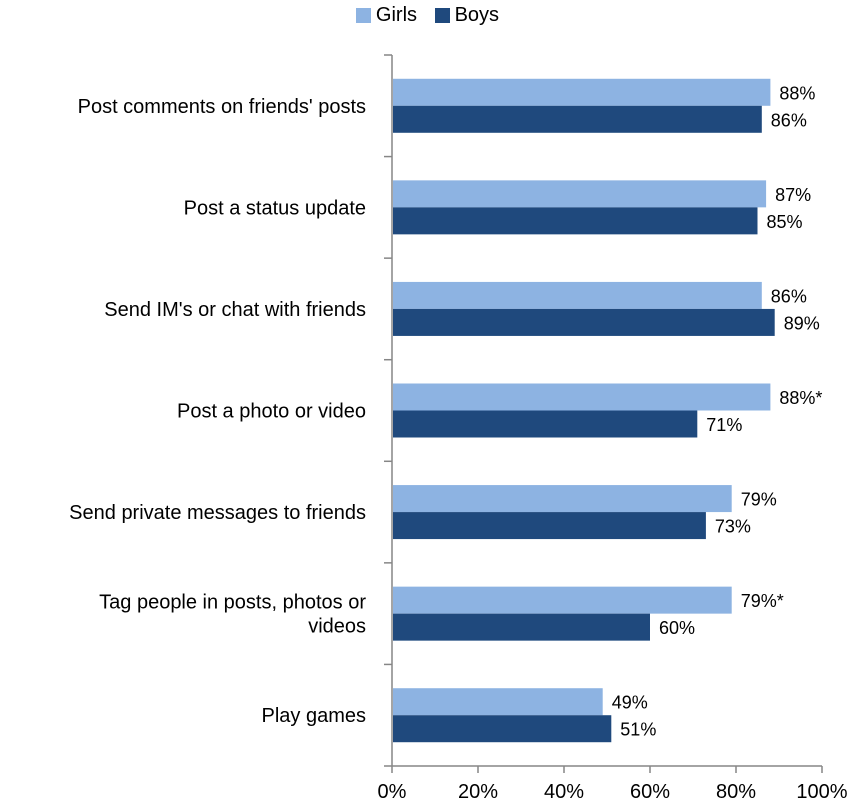  Describe the element at coordinates (736, 792) in the screenshot. I see `x-tick-label: 80%` at that location.